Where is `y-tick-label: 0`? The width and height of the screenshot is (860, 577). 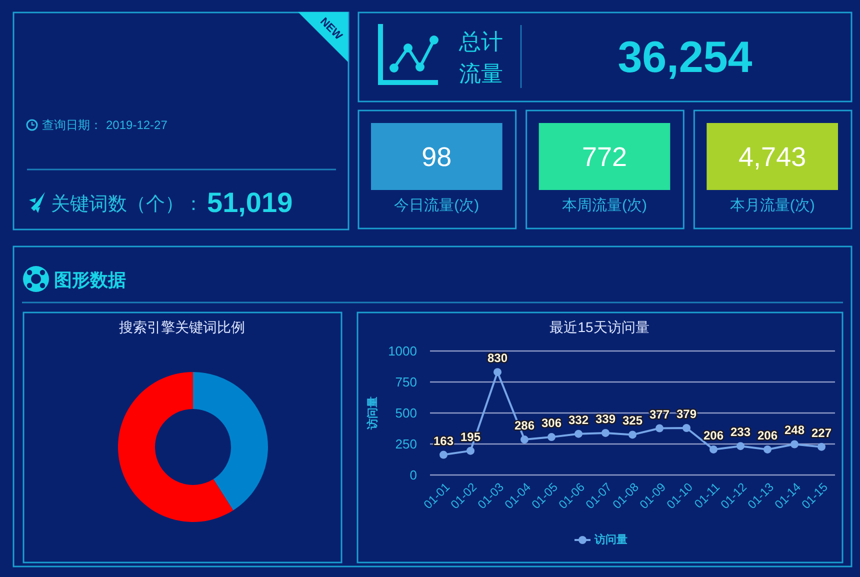
y-tick-label: 0 is located at coordinates (413, 475).